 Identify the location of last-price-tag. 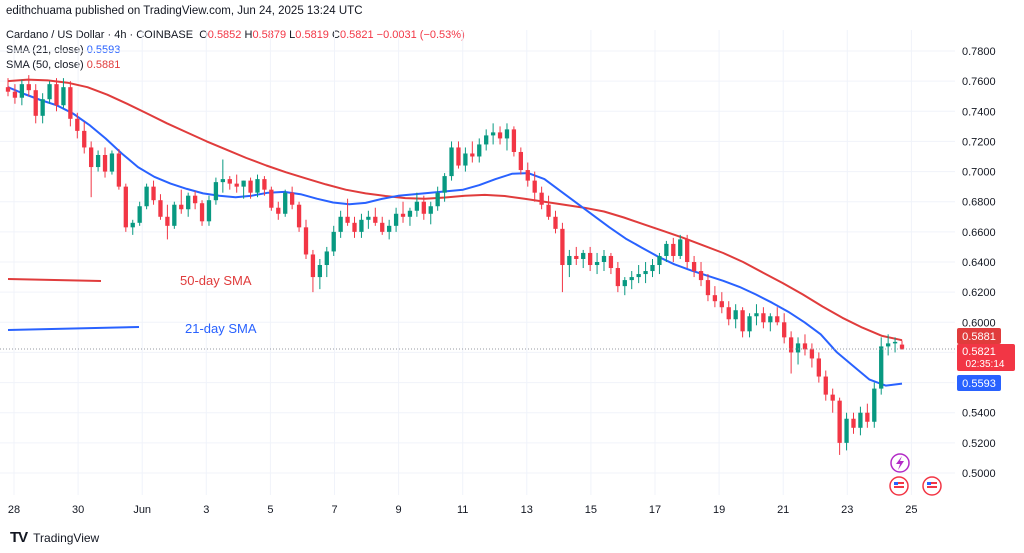
(986, 357).